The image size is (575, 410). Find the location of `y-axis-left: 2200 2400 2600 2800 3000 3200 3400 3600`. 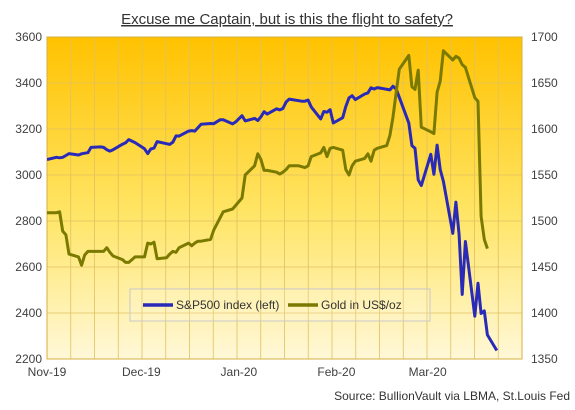

y-axis-left: 2200 2400 2600 2800 3000 3200 3400 3600 is located at coordinates (28, 198).